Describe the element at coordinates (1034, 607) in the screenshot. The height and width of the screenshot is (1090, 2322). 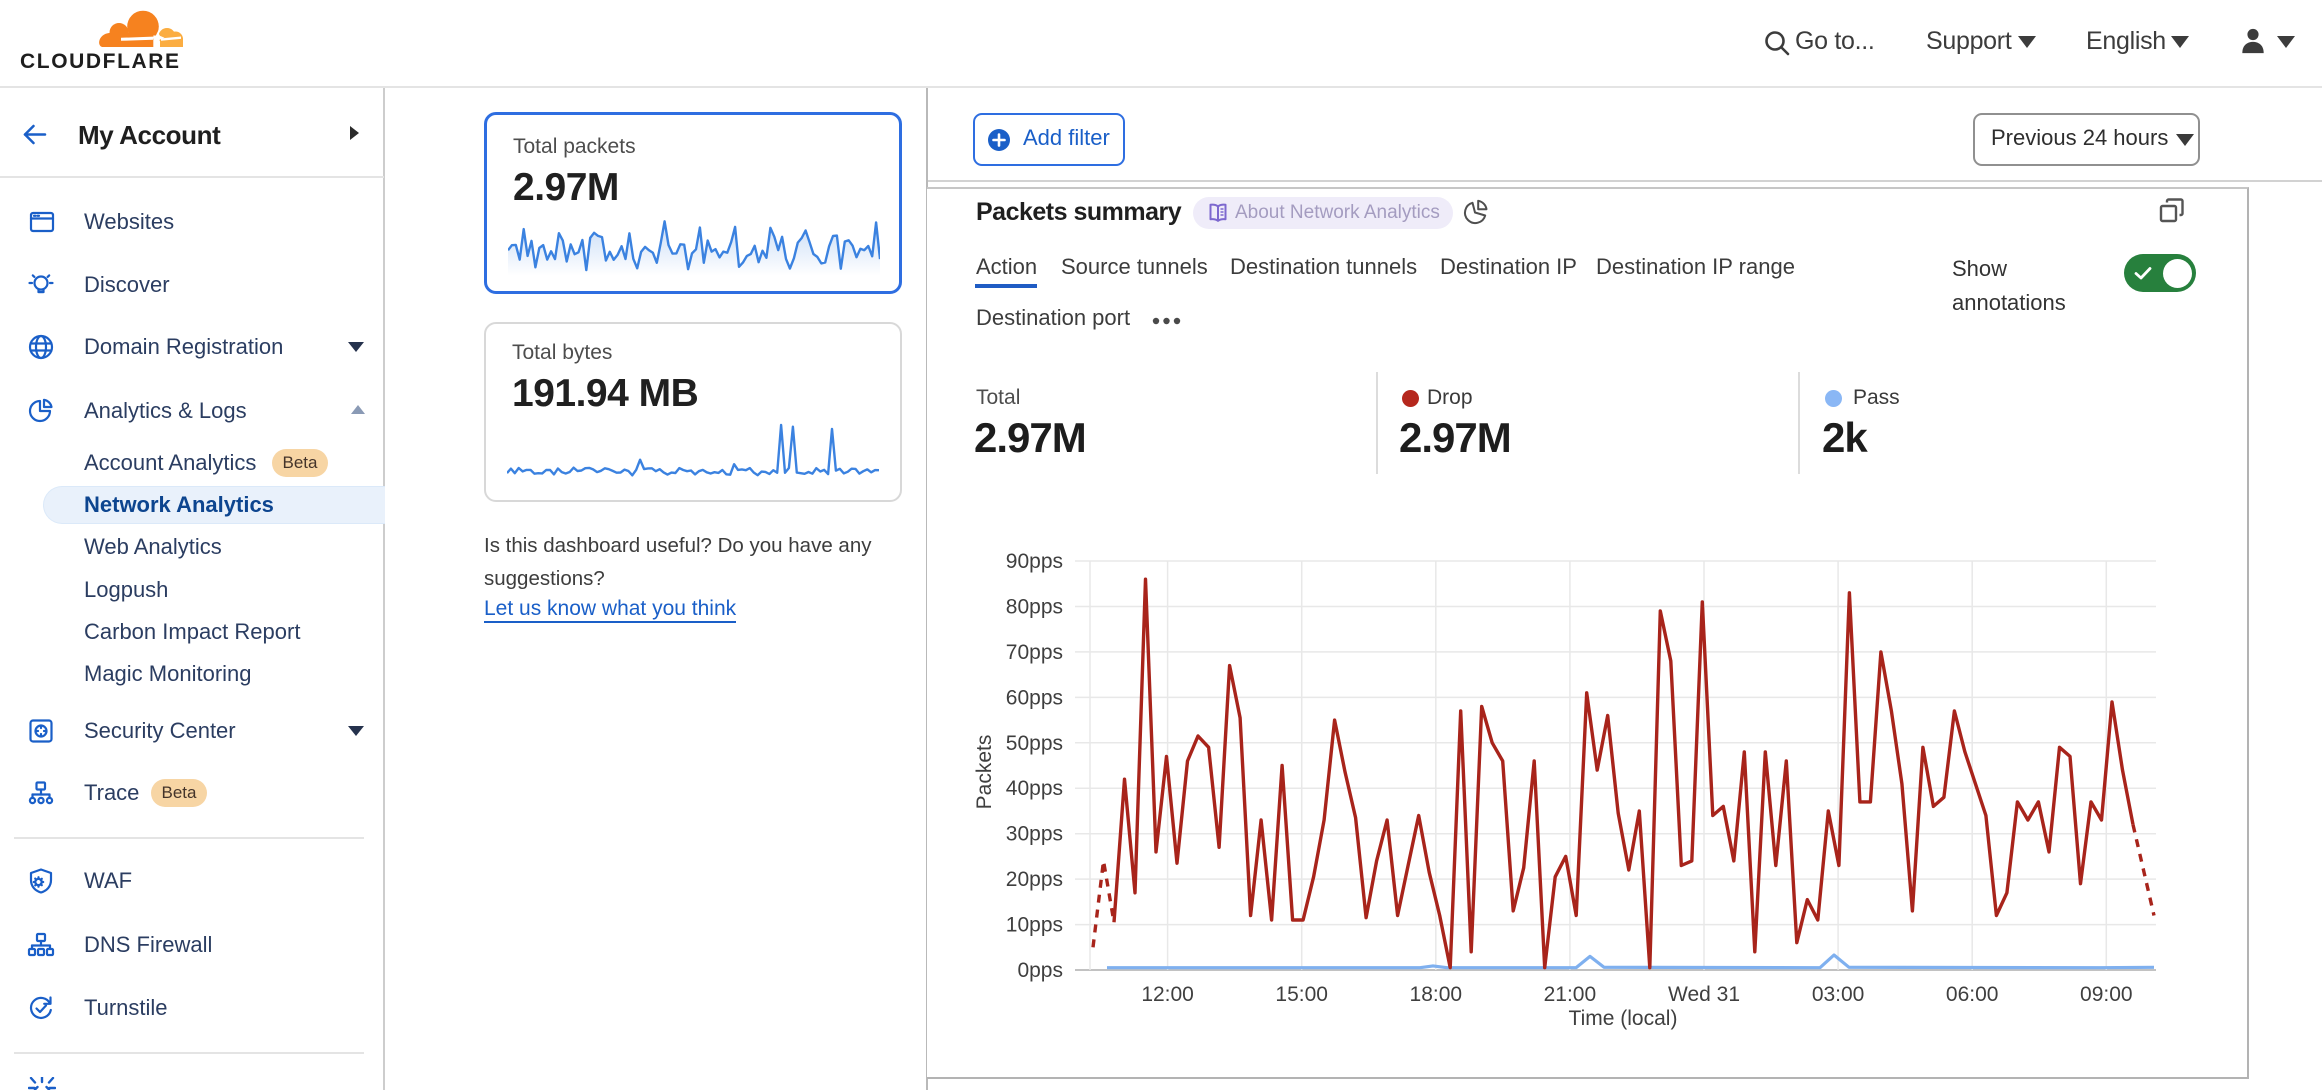
I see `svg-text: 80pps` at that location.